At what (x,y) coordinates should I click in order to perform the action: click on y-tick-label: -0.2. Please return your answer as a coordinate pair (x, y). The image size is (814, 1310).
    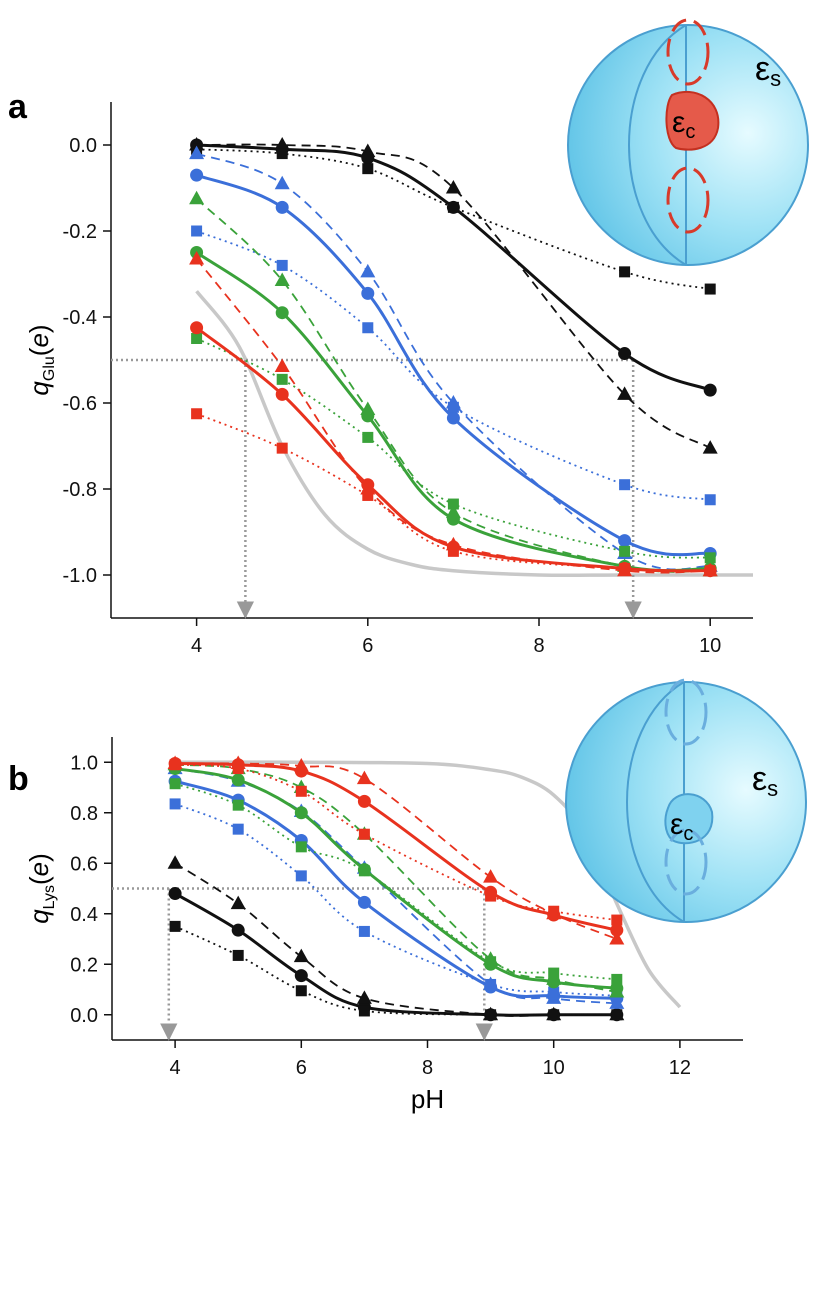
    Looking at the image, I should click on (80, 232).